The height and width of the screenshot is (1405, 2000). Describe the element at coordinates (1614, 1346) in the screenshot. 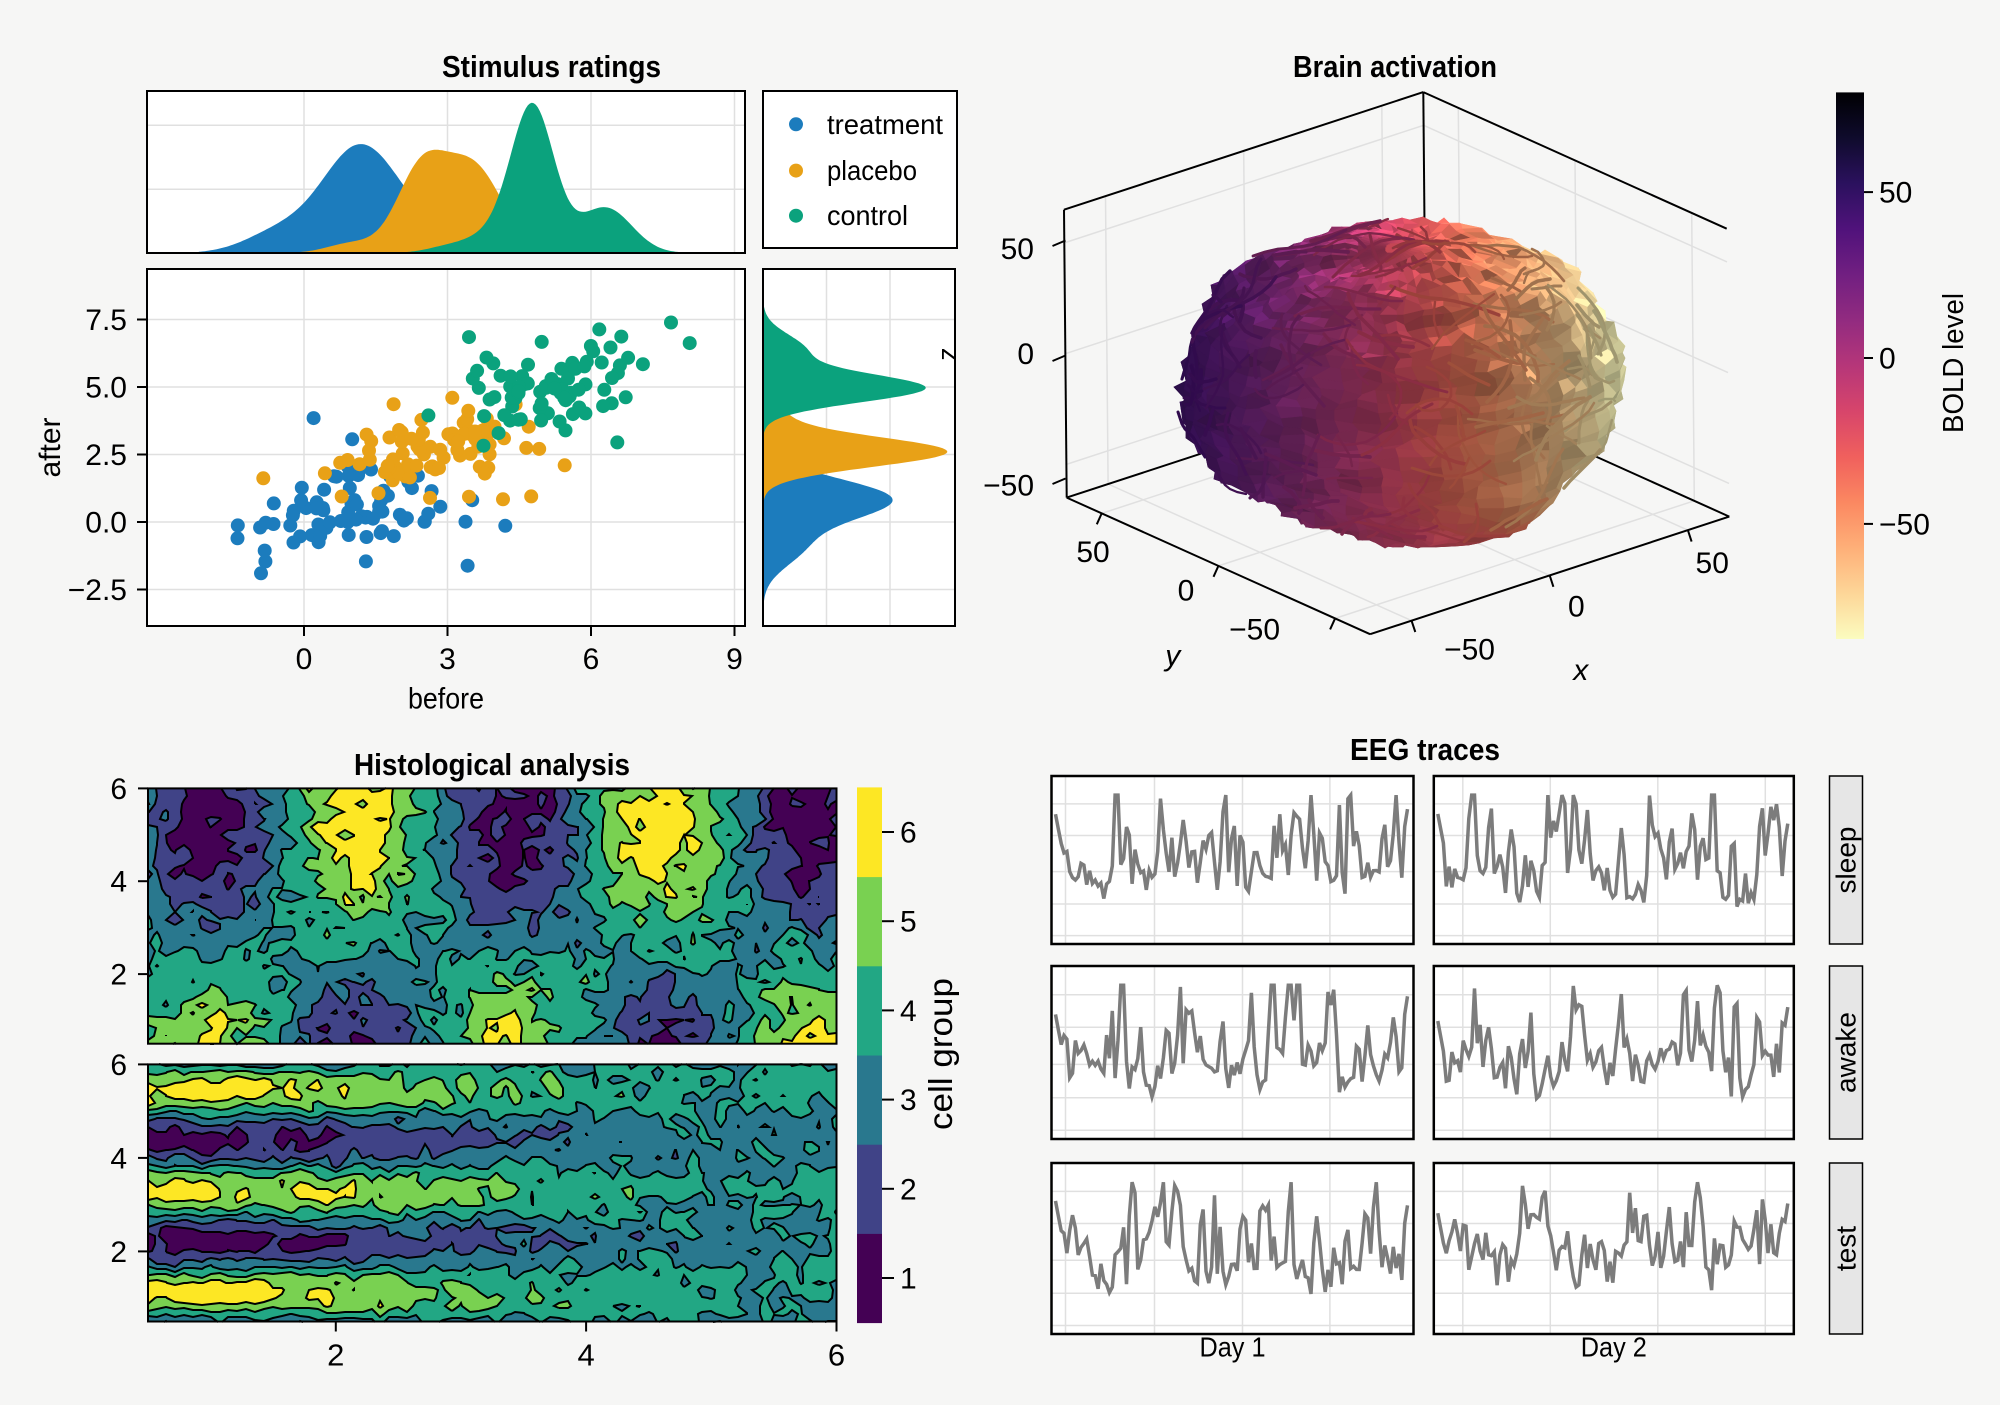

I see `svg-text: Day 2` at that location.